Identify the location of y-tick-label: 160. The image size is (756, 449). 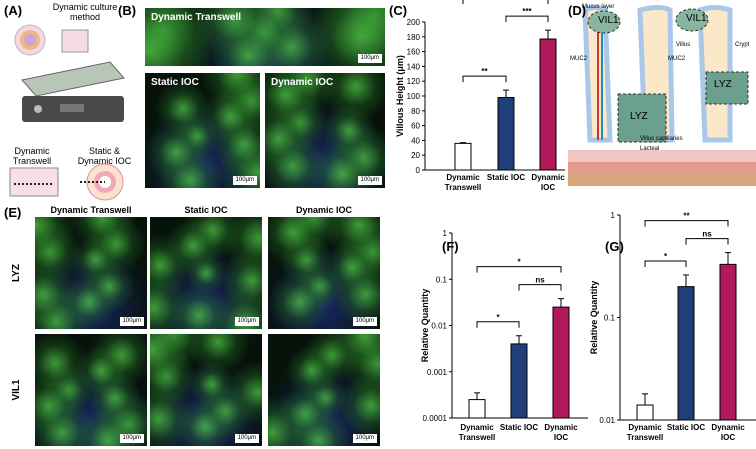
(414, 52).